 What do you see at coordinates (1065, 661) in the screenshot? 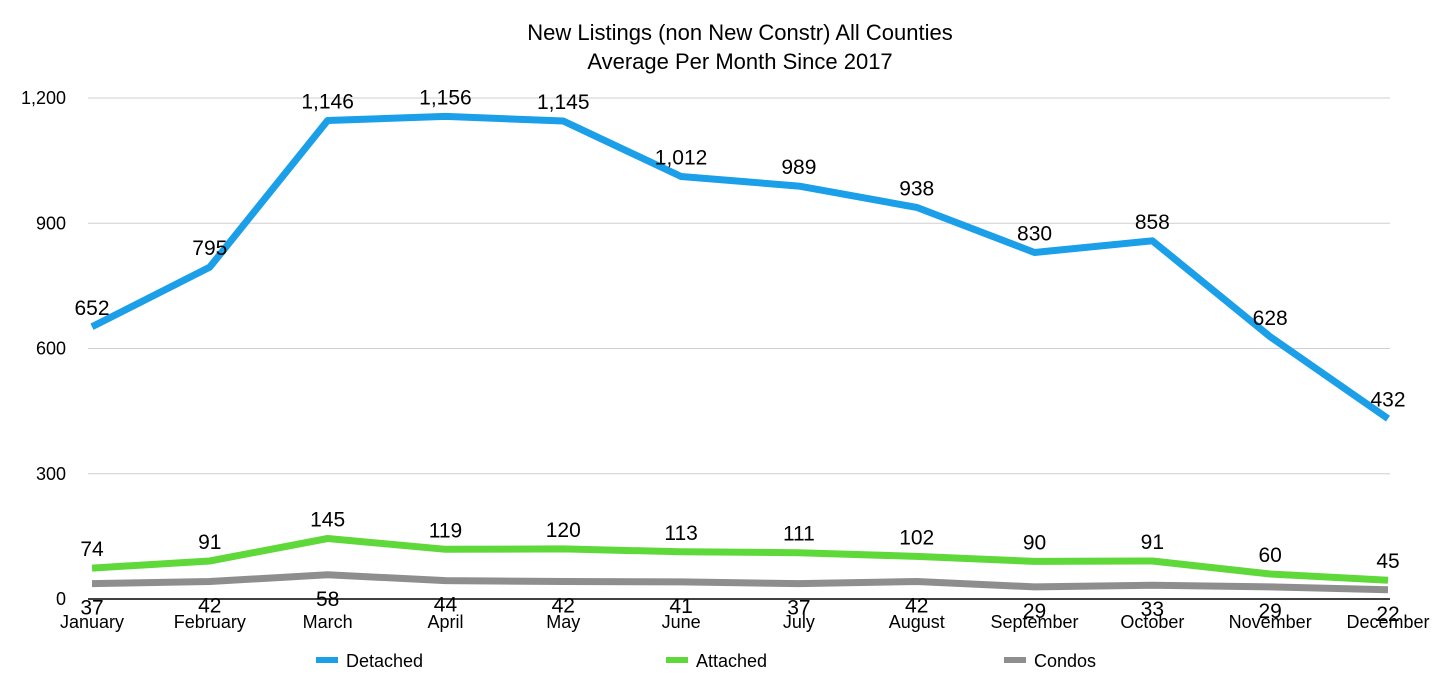
I see `legend-label-condos: Condos` at bounding box center [1065, 661].